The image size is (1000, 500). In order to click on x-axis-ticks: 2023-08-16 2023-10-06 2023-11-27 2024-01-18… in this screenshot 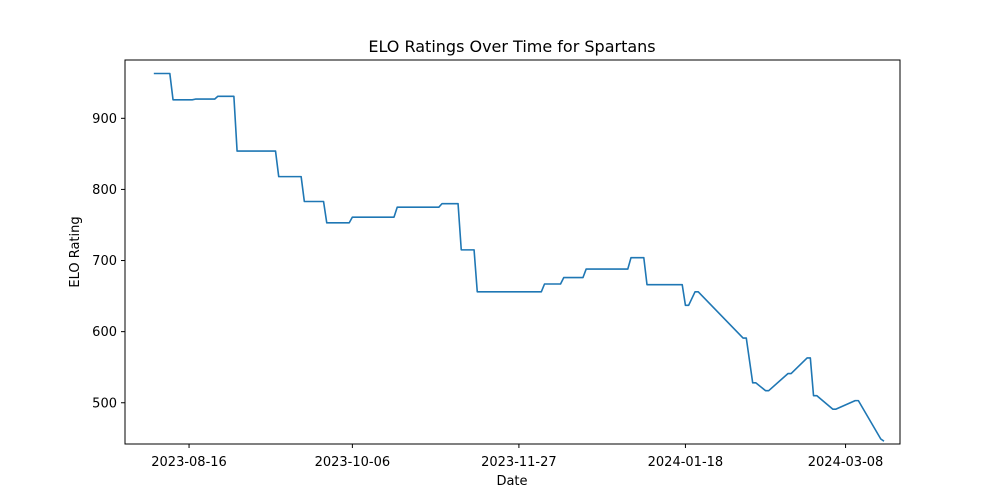, I will do `click(517, 457)`.